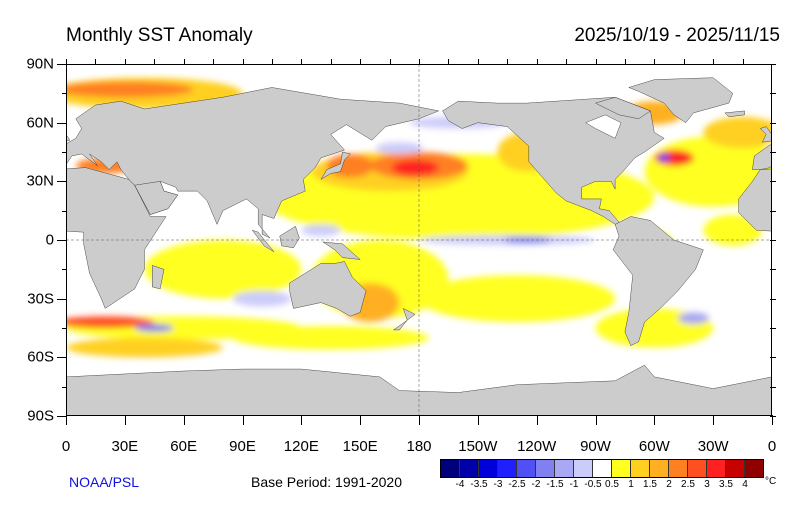  Describe the element at coordinates (603, 126) in the screenshot. I see `hudson-bay` at that location.